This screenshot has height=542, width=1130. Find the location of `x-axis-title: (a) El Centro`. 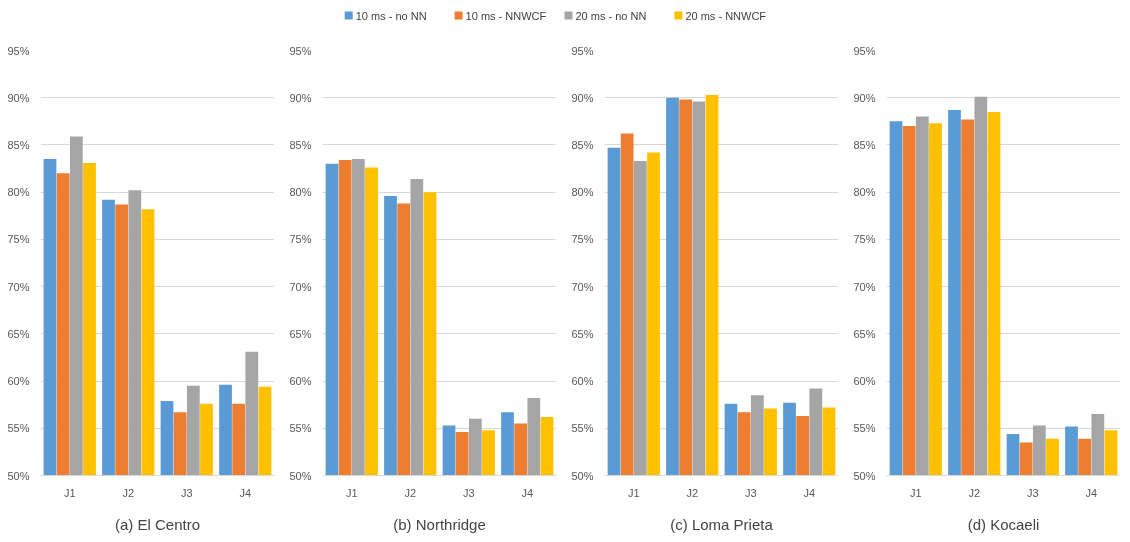

x-axis-title: (a) El Centro is located at coordinates (157, 524).